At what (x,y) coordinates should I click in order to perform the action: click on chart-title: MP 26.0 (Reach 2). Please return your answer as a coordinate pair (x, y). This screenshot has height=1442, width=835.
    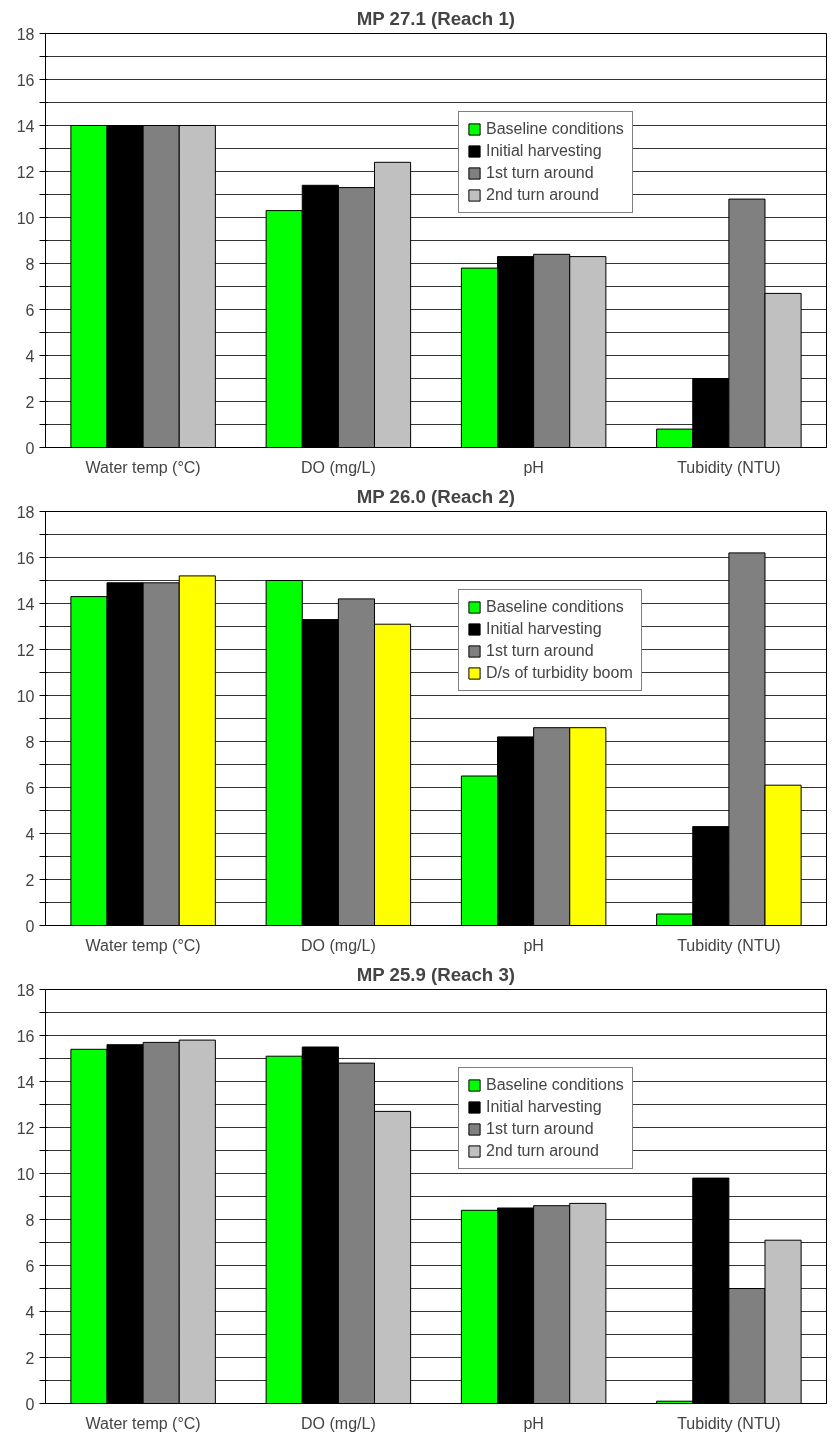
    Looking at the image, I should click on (435, 496).